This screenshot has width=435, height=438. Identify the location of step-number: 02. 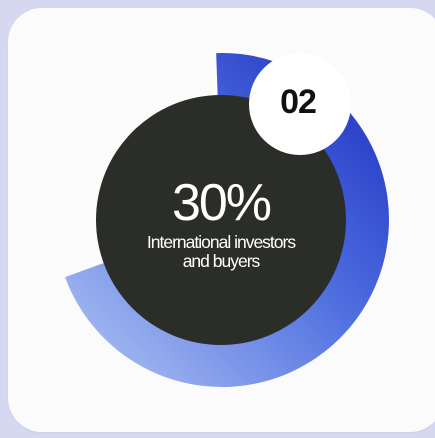
(298, 101).